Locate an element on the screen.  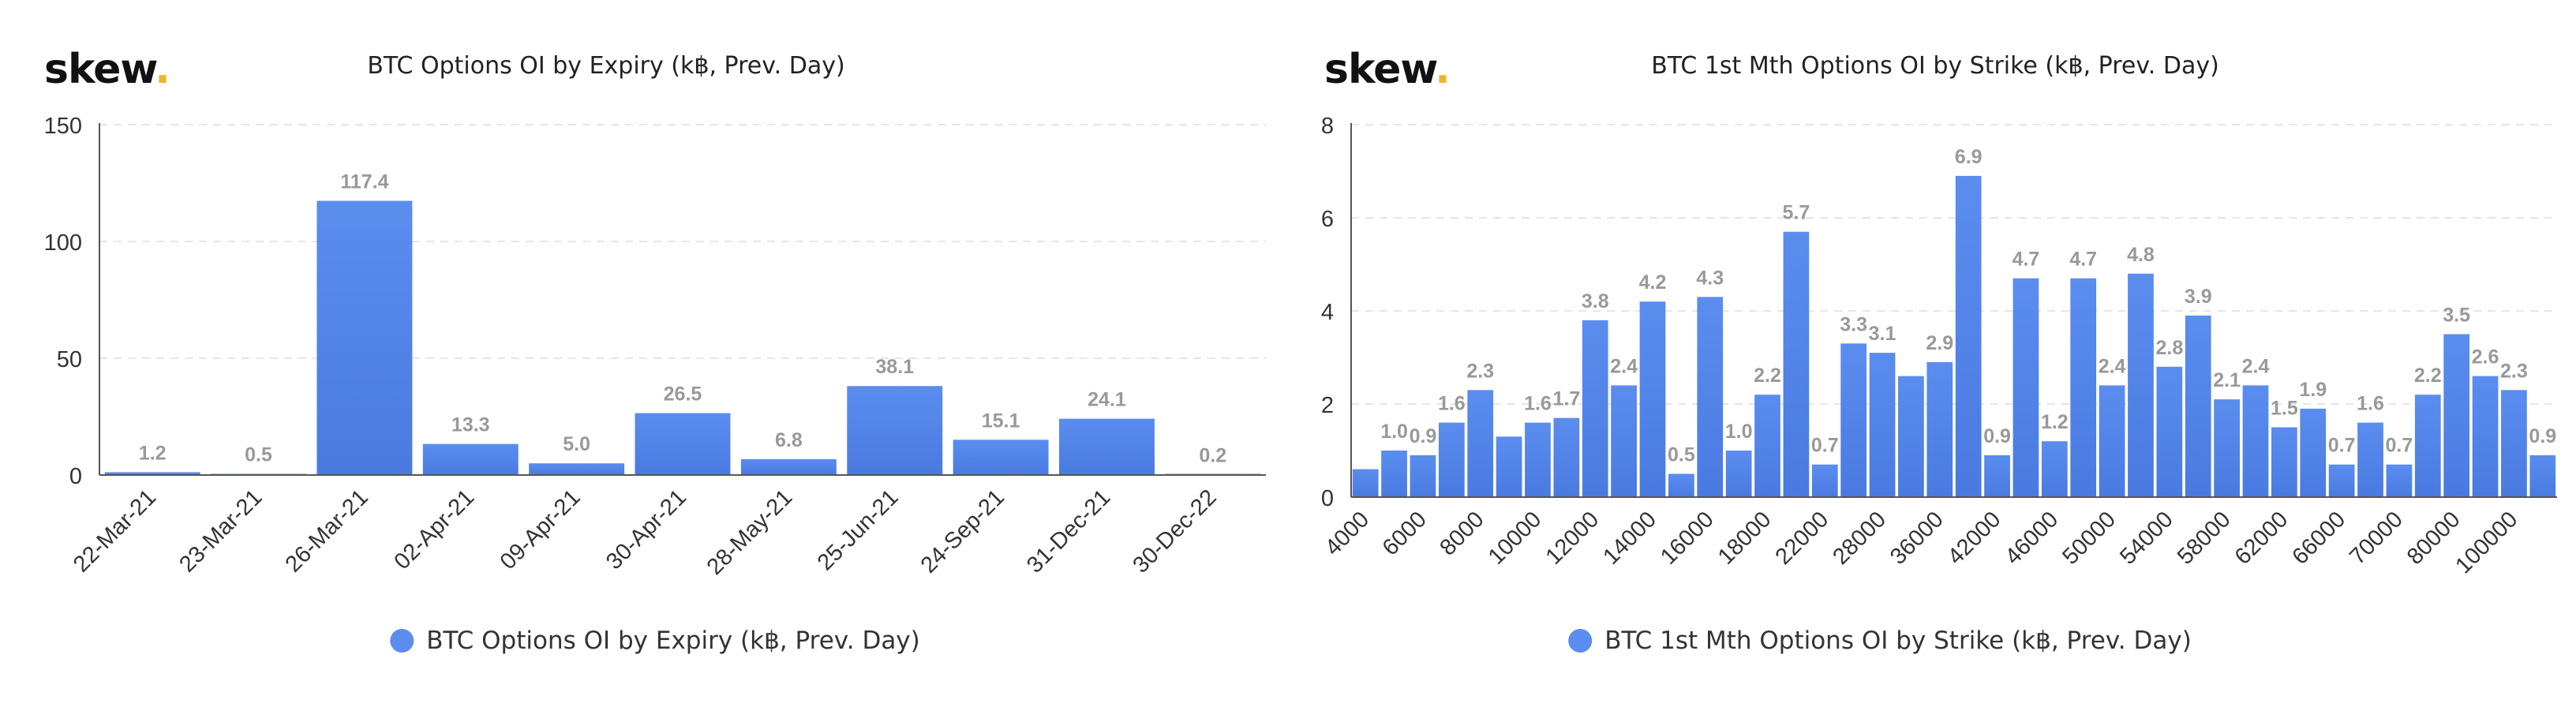
x-tick-label: 54000 is located at coordinates (2146, 538).